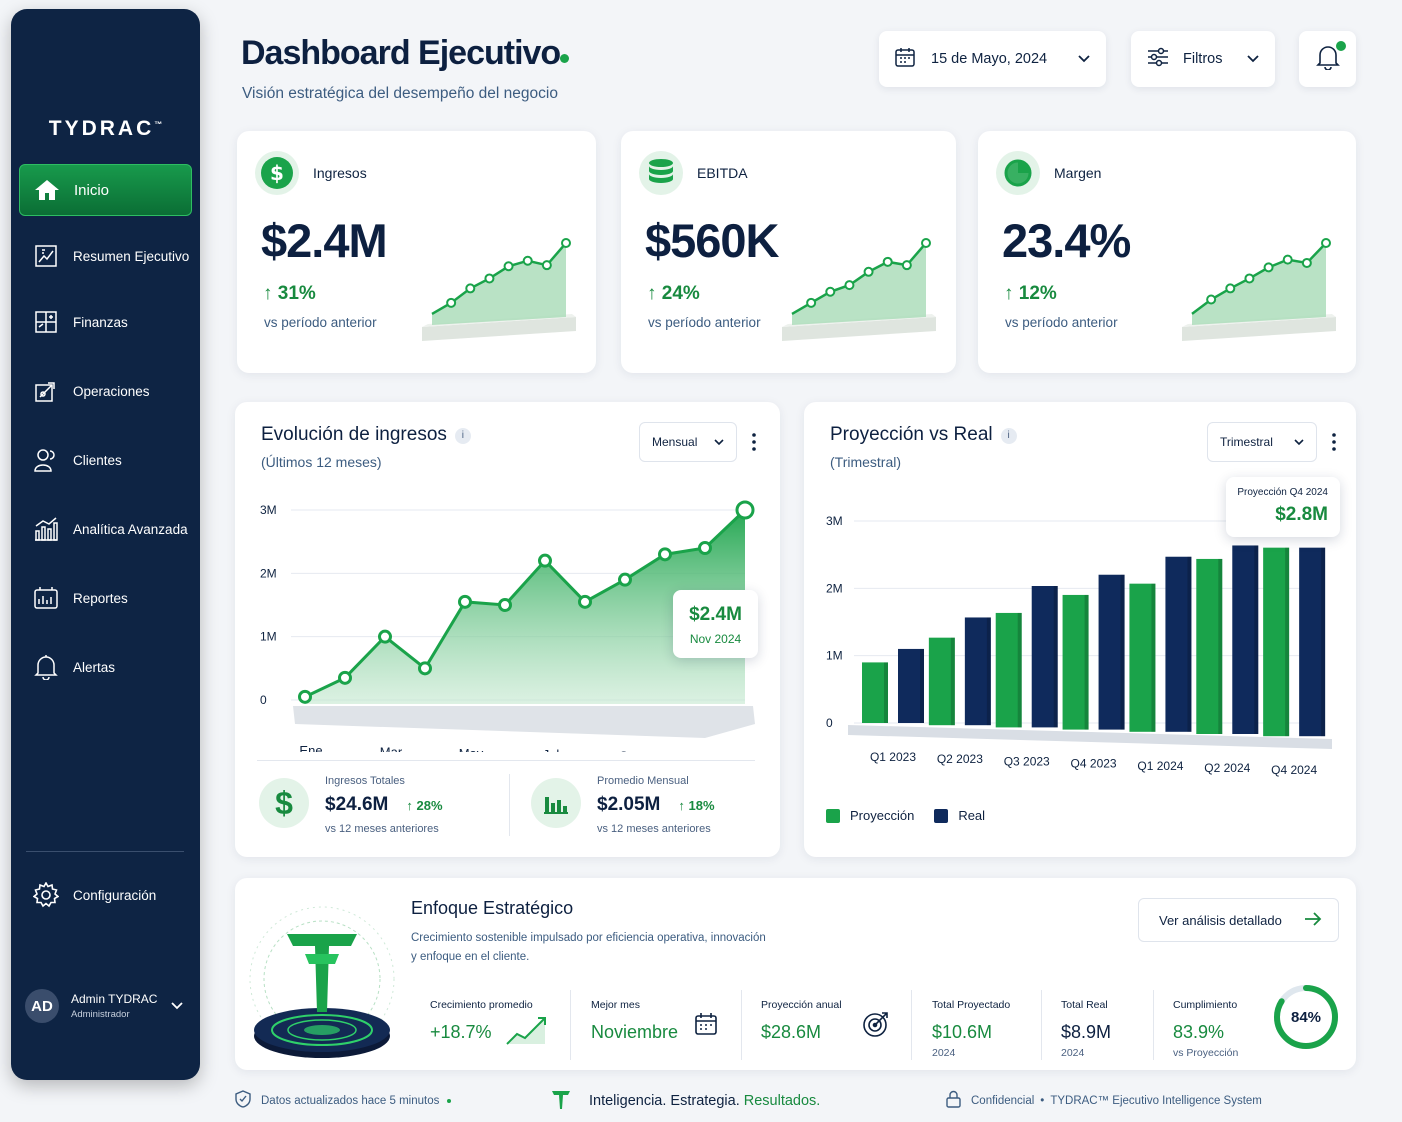  I want to click on date-value: 15 de Mayo, 2024, so click(989, 59).